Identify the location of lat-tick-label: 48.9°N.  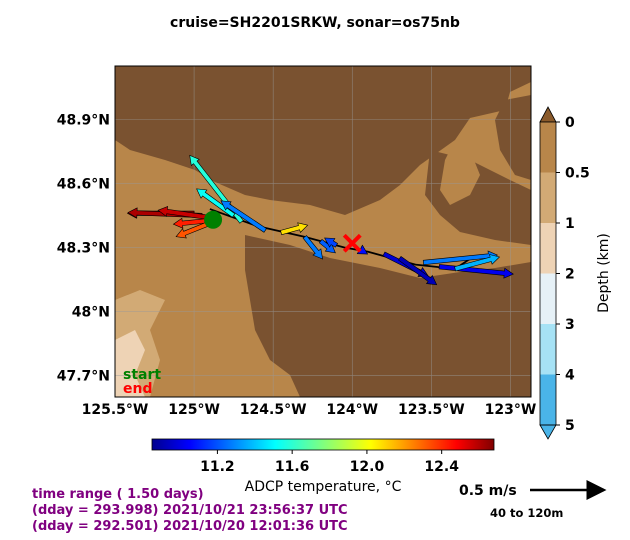
(83, 120).